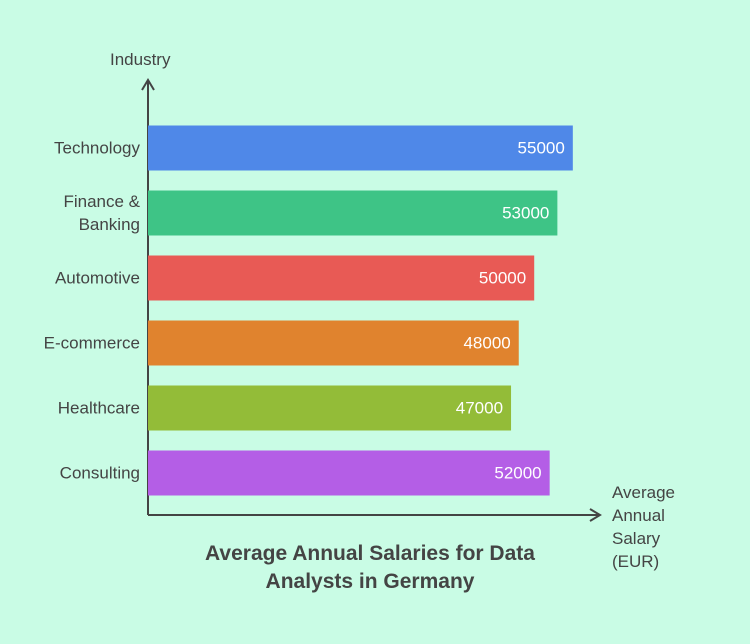 Image resolution: width=750 pixels, height=644 pixels. I want to click on value-label: 48000, so click(486, 342).